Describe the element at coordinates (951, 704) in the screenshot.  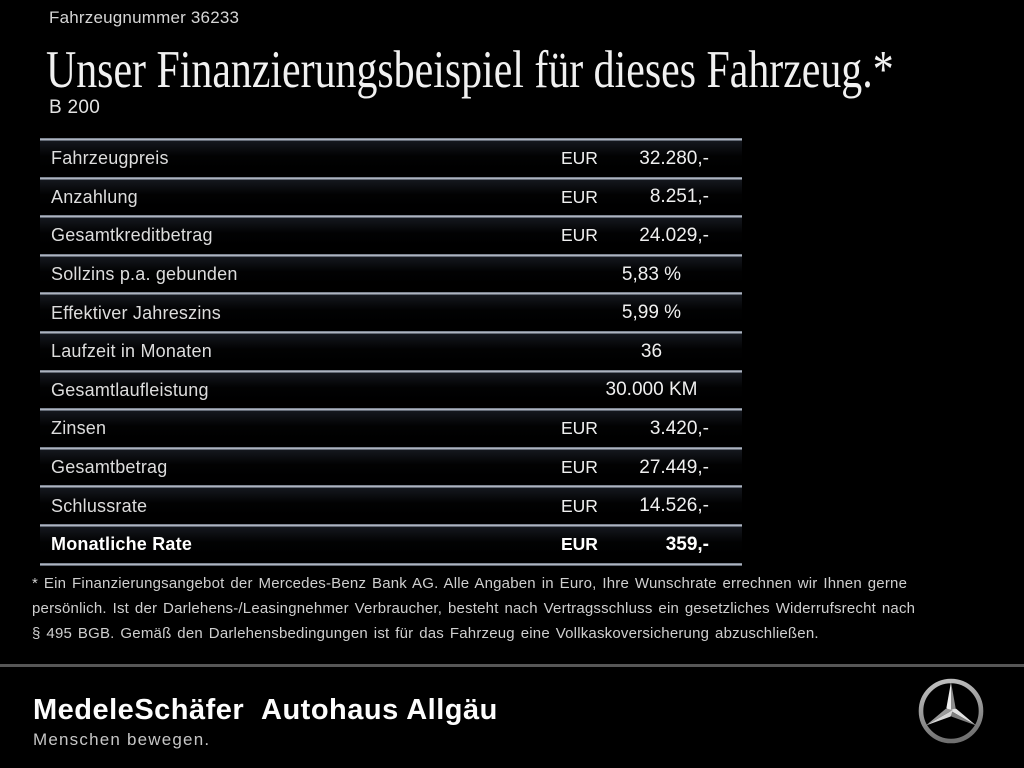
I see `star-arms` at that location.